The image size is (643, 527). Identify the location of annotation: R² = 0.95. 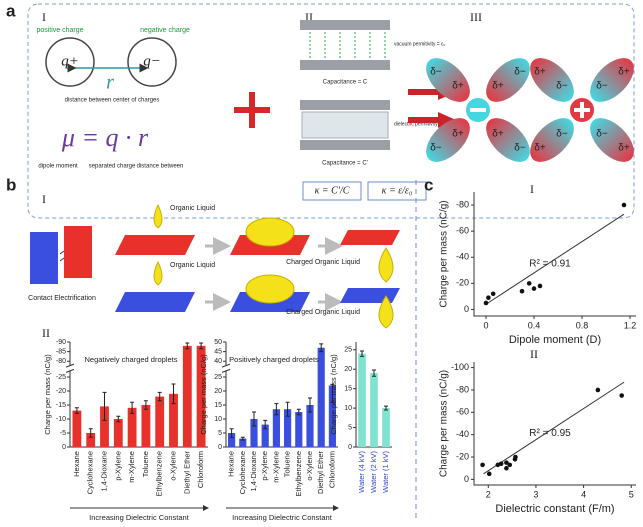
(550, 433).